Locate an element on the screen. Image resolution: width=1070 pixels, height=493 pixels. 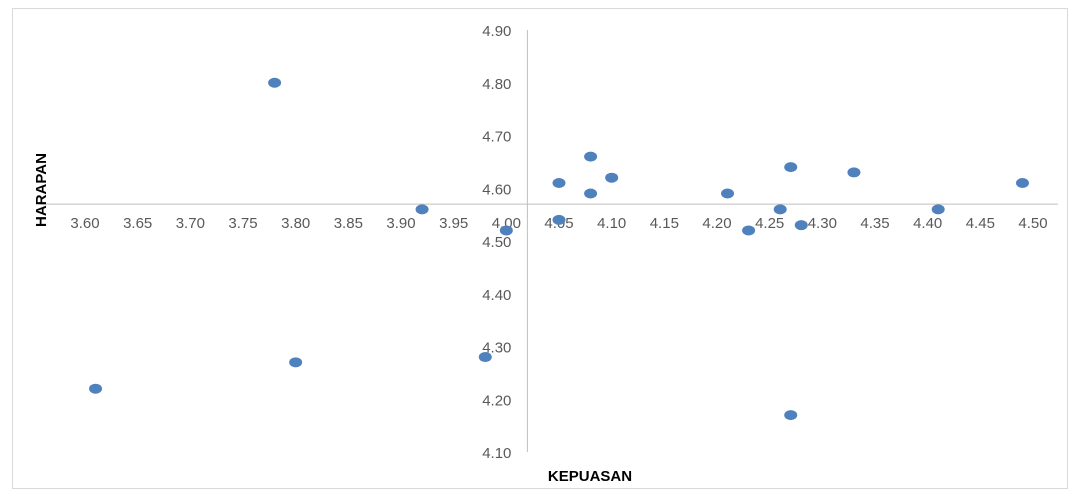
y-tick-labels: 4.90 4.80 4.70 4.60 4.50 4.40 4.30 4.20 4.10 is located at coordinates (496, 242).